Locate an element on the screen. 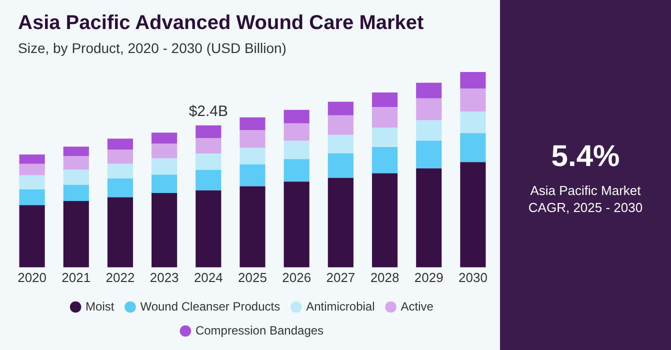  chart-subtitle: Size, by Product, 2020 - 2030 (USD Billion) is located at coordinates (152, 48).